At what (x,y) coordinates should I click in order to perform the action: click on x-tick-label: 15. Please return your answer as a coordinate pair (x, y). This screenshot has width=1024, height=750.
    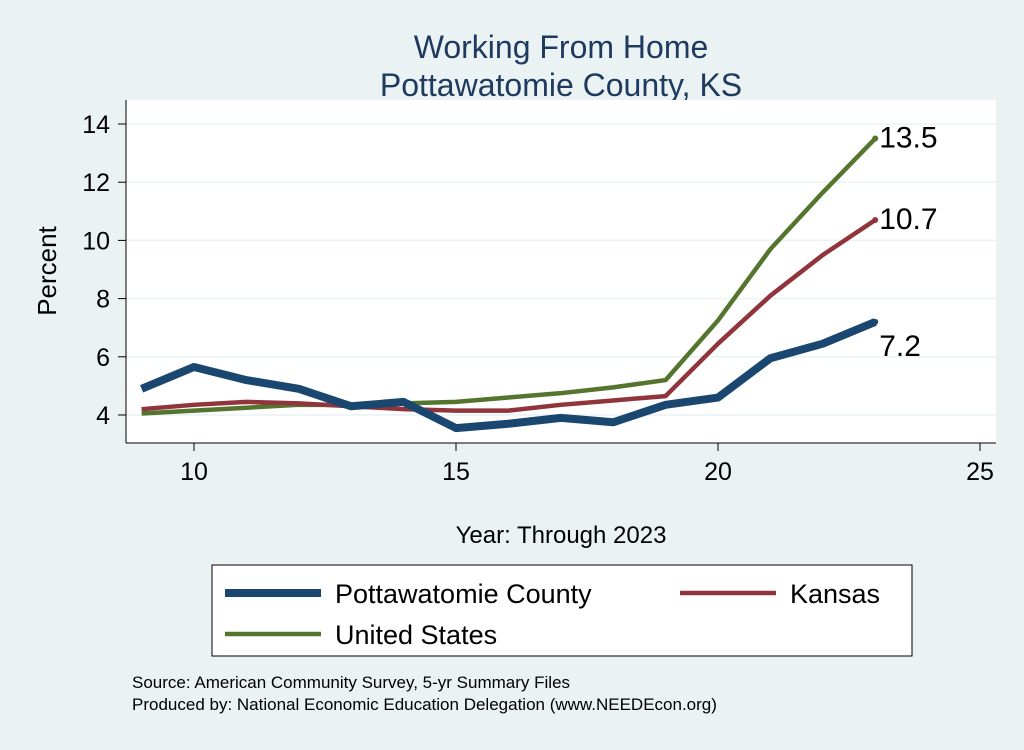
    Looking at the image, I should click on (456, 472).